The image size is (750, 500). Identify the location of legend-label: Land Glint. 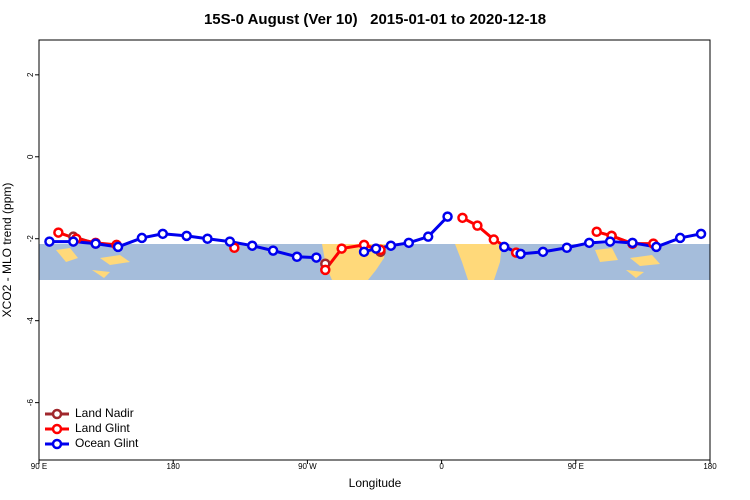
(102, 428).